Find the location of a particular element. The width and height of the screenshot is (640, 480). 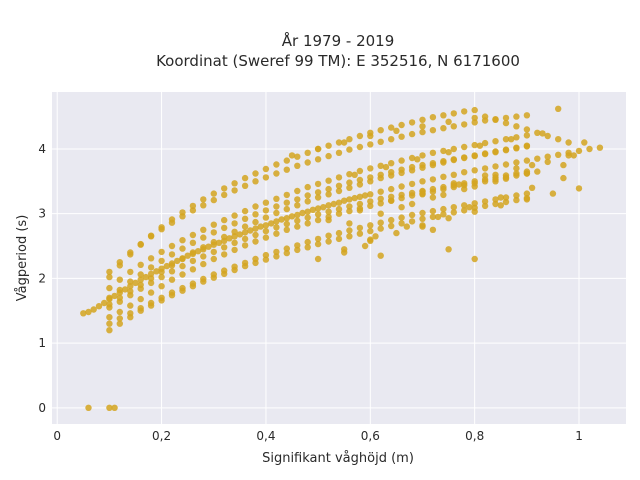

y-tick-label: 4 is located at coordinates (42, 149).